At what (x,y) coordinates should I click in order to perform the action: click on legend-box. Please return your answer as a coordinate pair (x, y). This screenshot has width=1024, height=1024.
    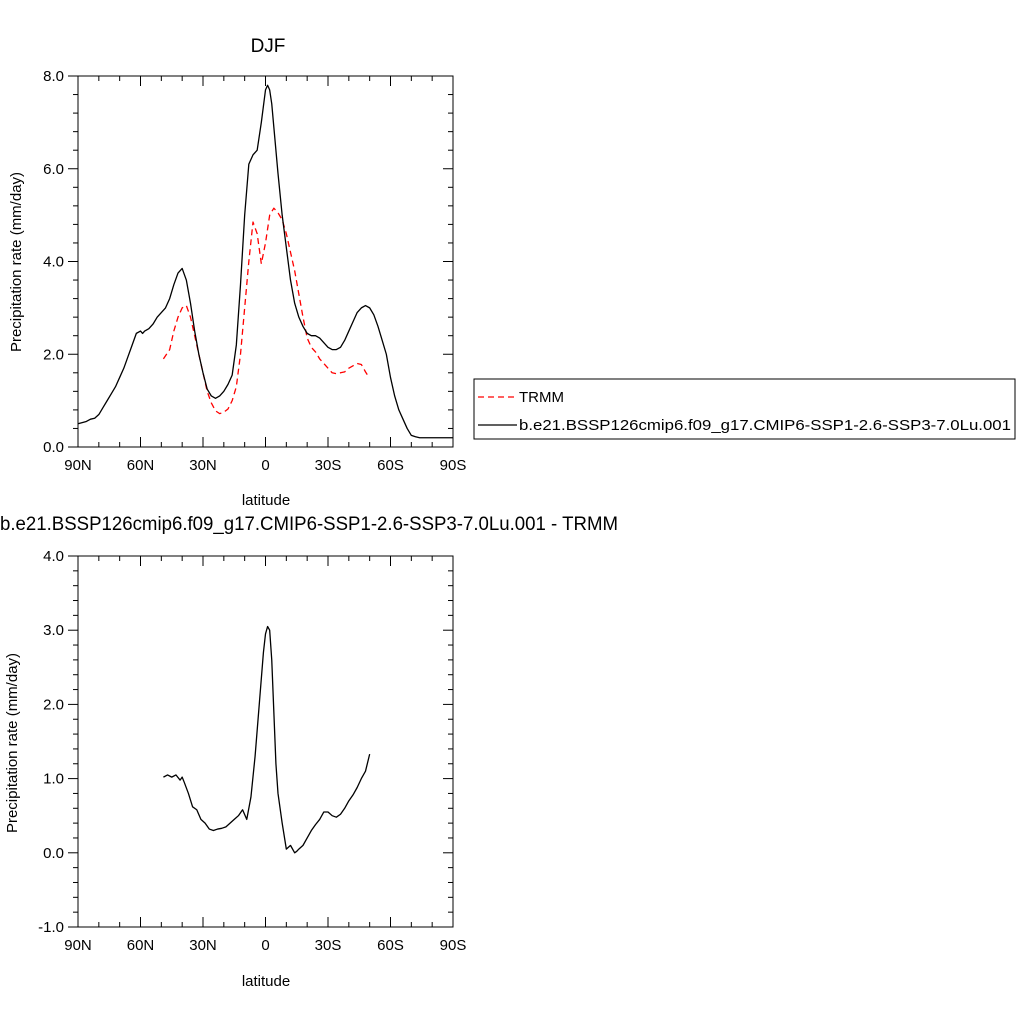
    Looking at the image, I should click on (744, 409).